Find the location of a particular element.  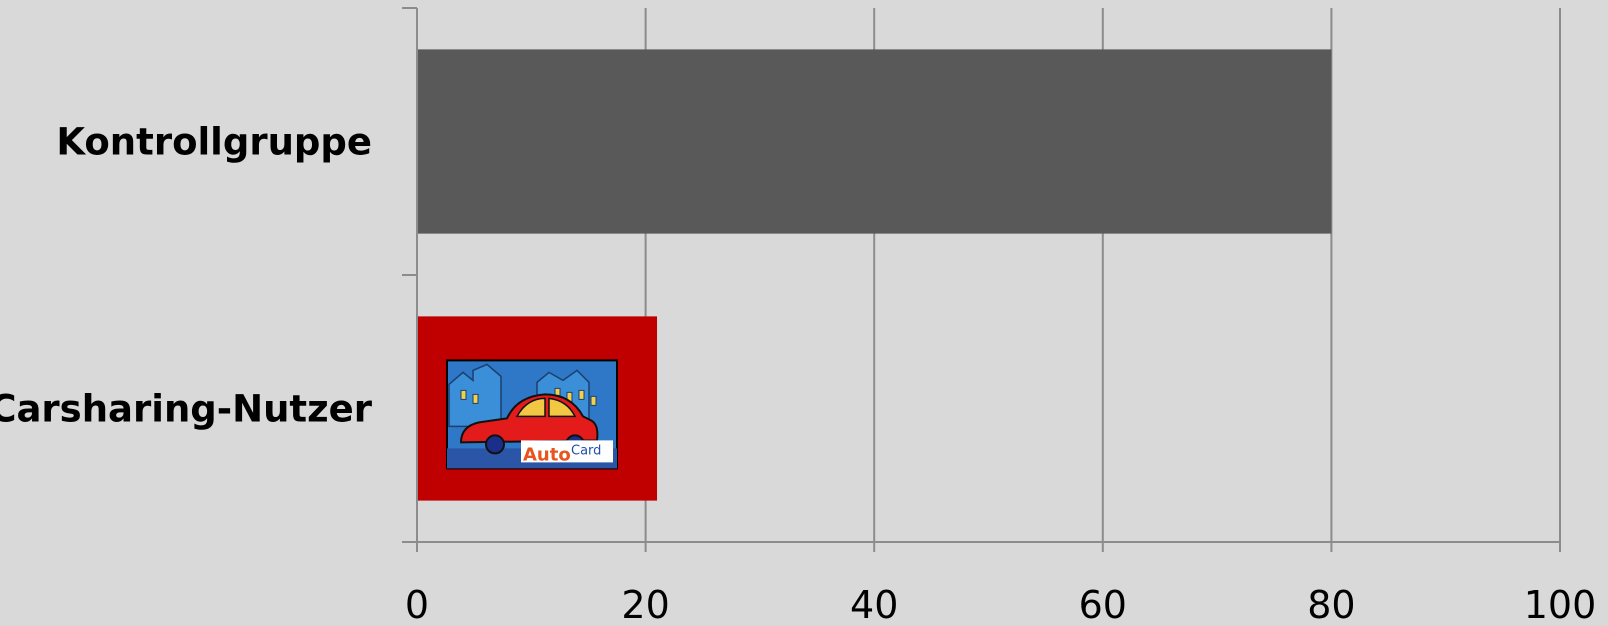

x-tick-label-20: 20 is located at coordinates (645, 604).